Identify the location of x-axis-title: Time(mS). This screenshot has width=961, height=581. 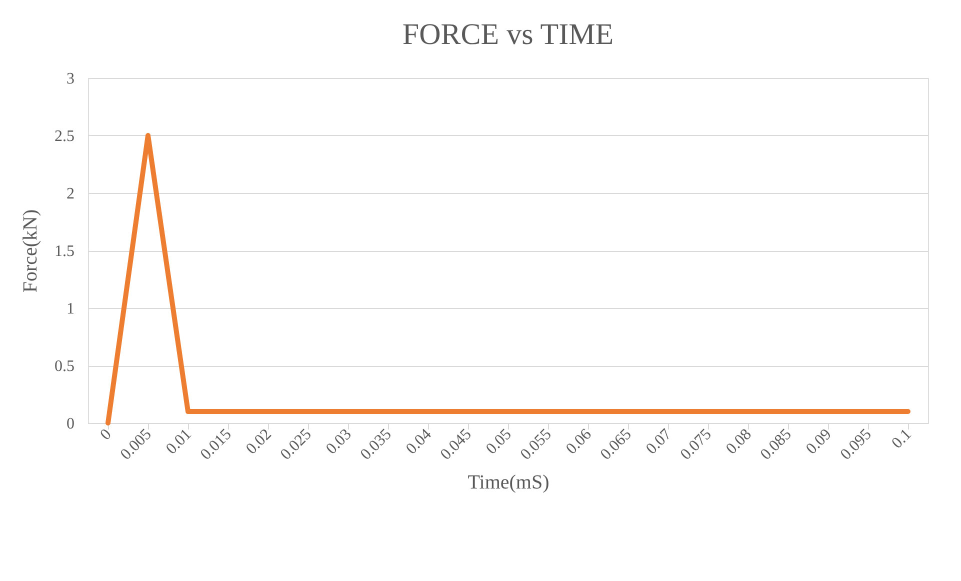
(509, 483).